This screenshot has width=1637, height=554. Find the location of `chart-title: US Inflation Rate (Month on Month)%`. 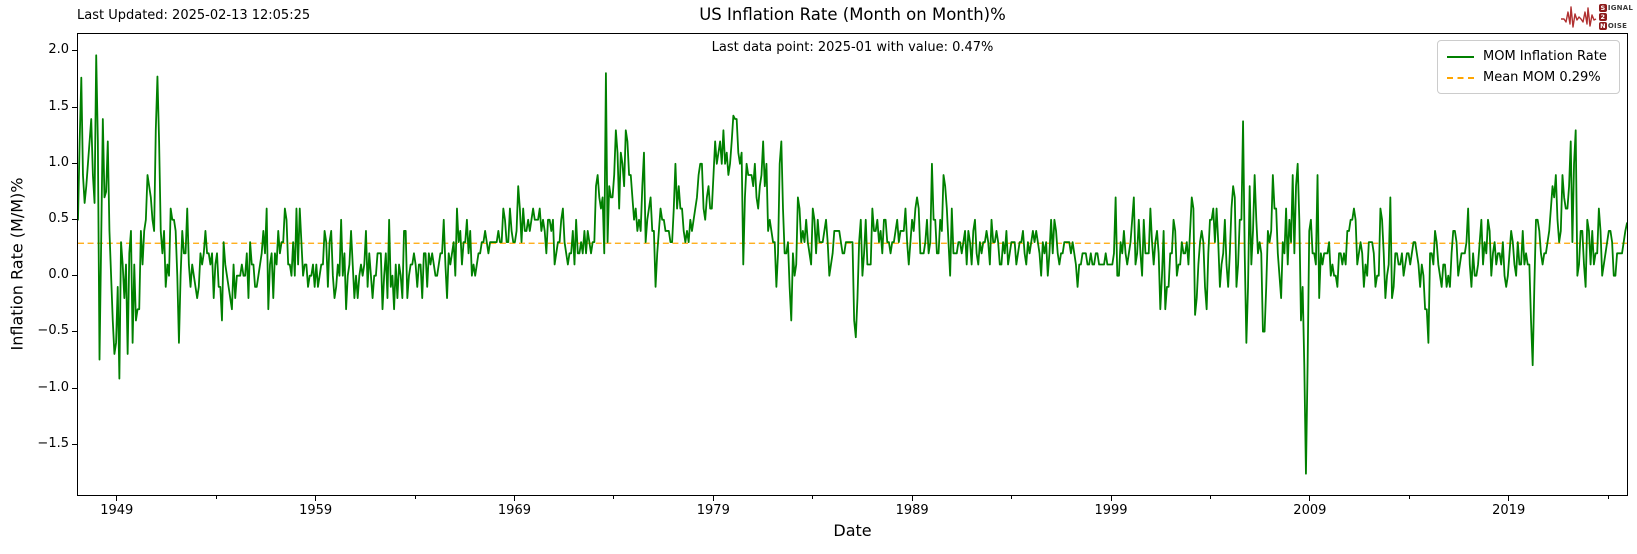

chart-title: US Inflation Rate (Month on Month)% is located at coordinates (852, 14).